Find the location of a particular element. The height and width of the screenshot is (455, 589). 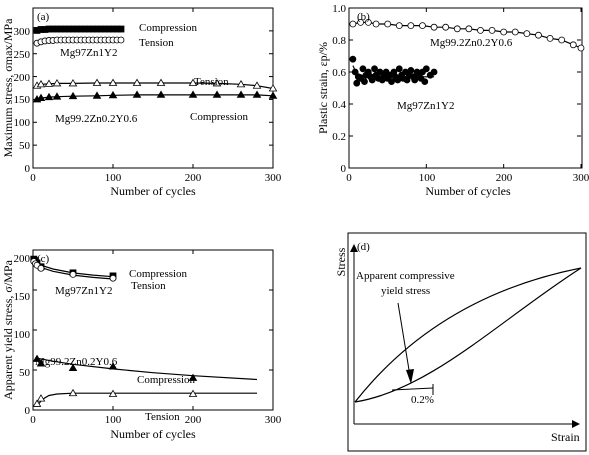

panel-c-ytick-label: 100 is located at coordinates (22, 335).